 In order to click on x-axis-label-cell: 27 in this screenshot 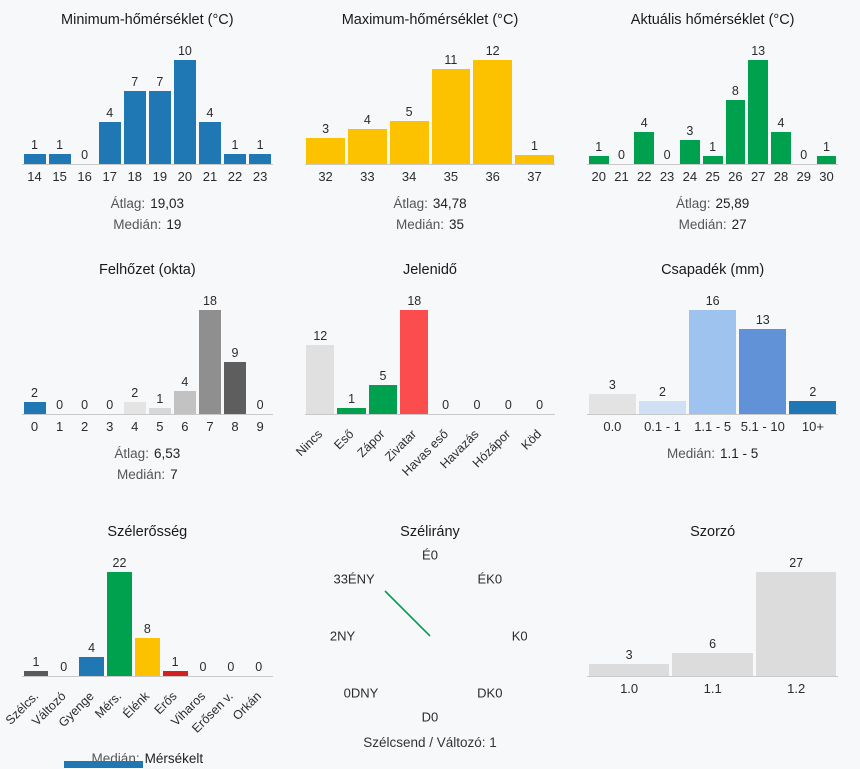, I will do `click(758, 175)`.